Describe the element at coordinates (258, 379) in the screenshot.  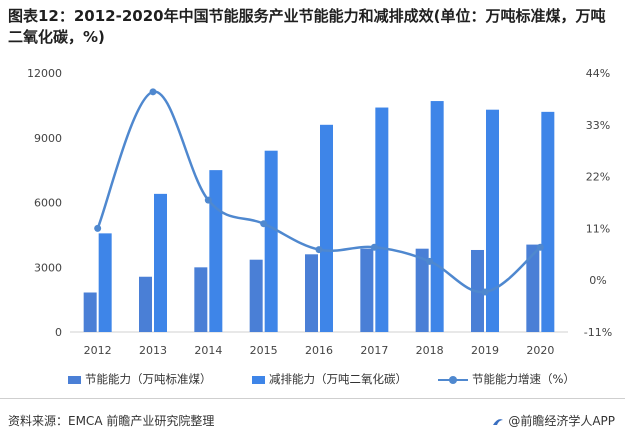
I see `legend-swatch-bar2` at that location.